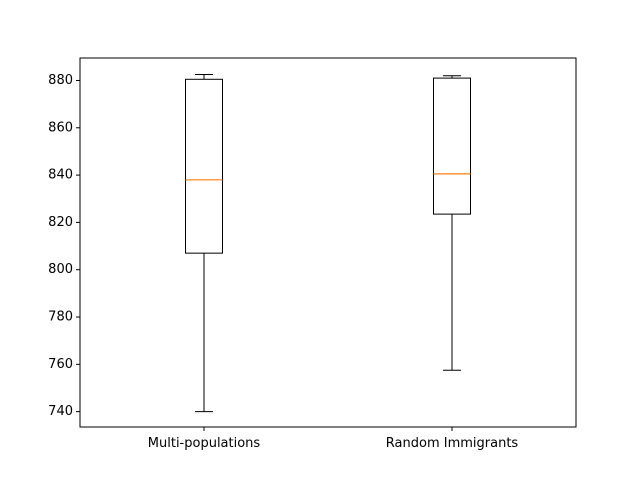 The width and height of the screenshot is (640, 480). What do you see at coordinates (60, 127) in the screenshot?
I see `y-tick-label: 860` at bounding box center [60, 127].